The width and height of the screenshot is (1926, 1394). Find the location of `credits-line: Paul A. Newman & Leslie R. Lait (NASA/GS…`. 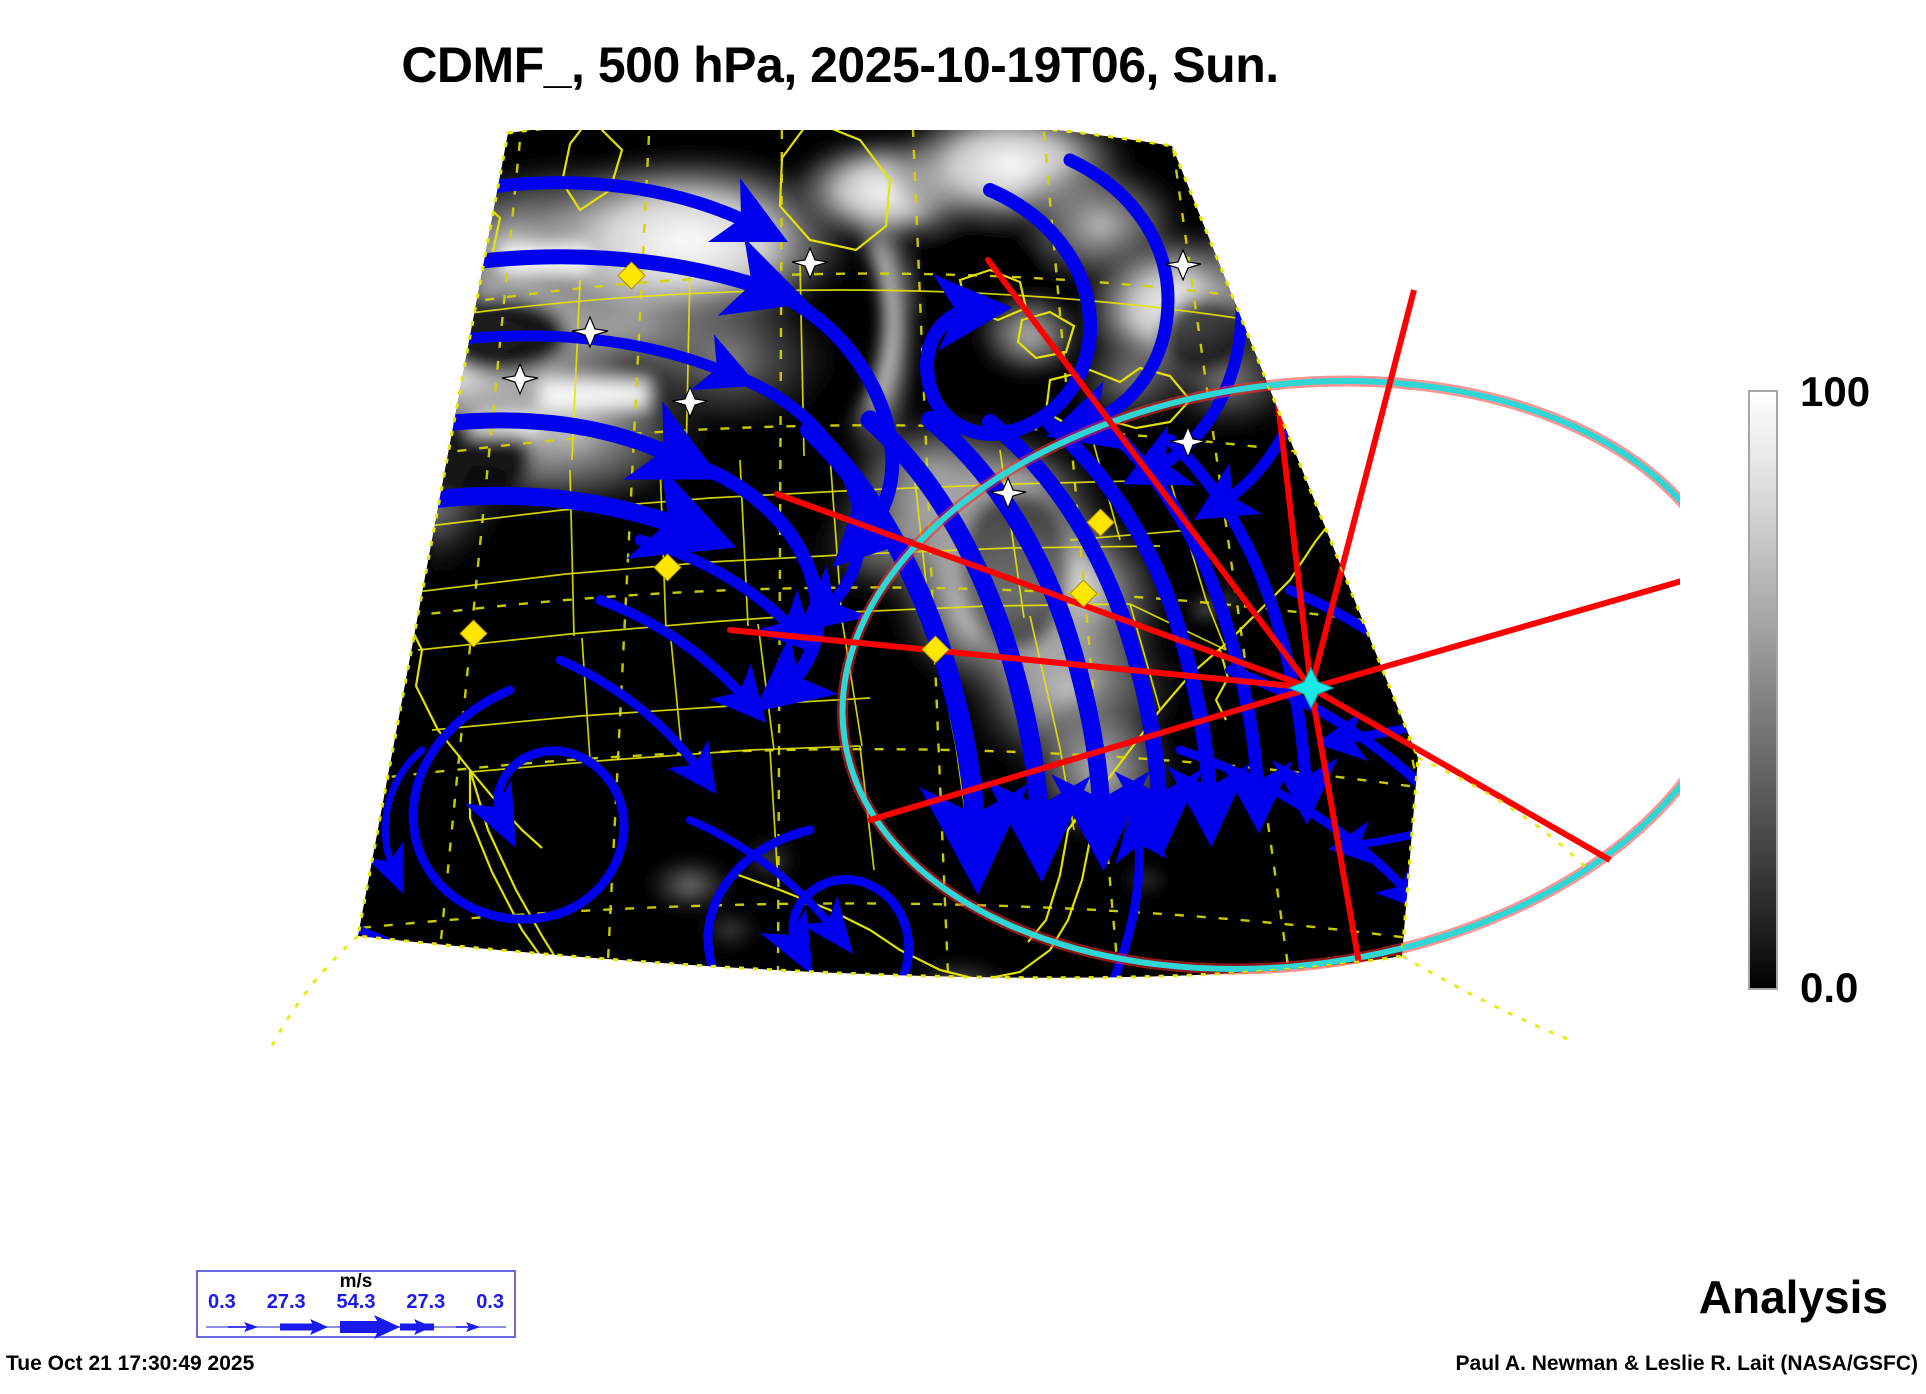

credits-line: Paul A. Newman & Leslie R. Lait (NASA/GS… is located at coordinates (1686, 1363).